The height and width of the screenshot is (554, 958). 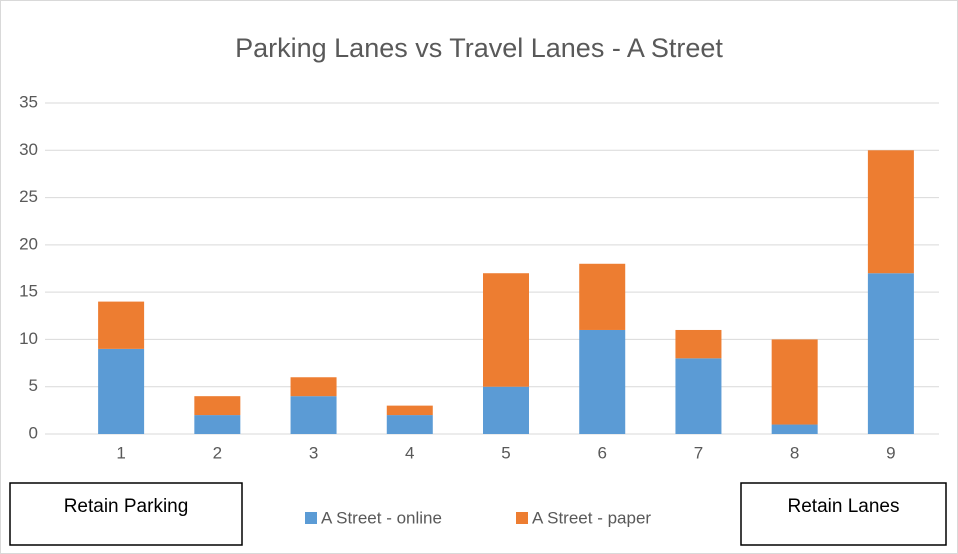 I want to click on x-tick-label: 6, so click(x=601, y=452).